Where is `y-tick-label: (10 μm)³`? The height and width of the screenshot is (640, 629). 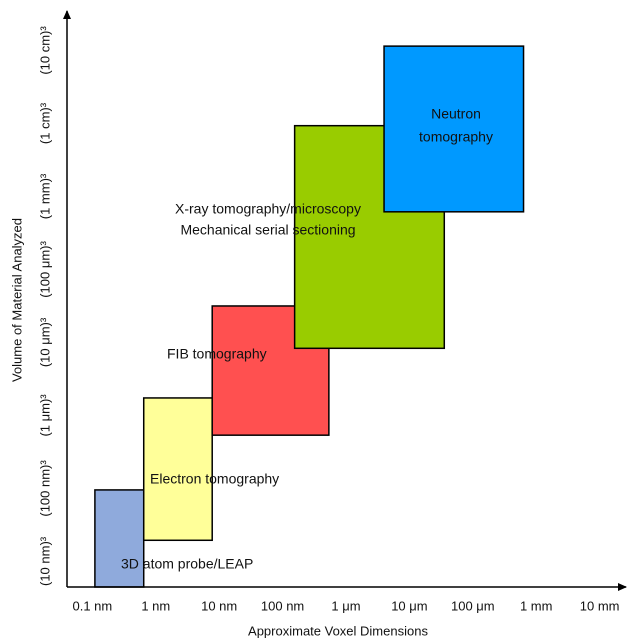 y-tick-label: (10 μm)³ is located at coordinates (44, 342).